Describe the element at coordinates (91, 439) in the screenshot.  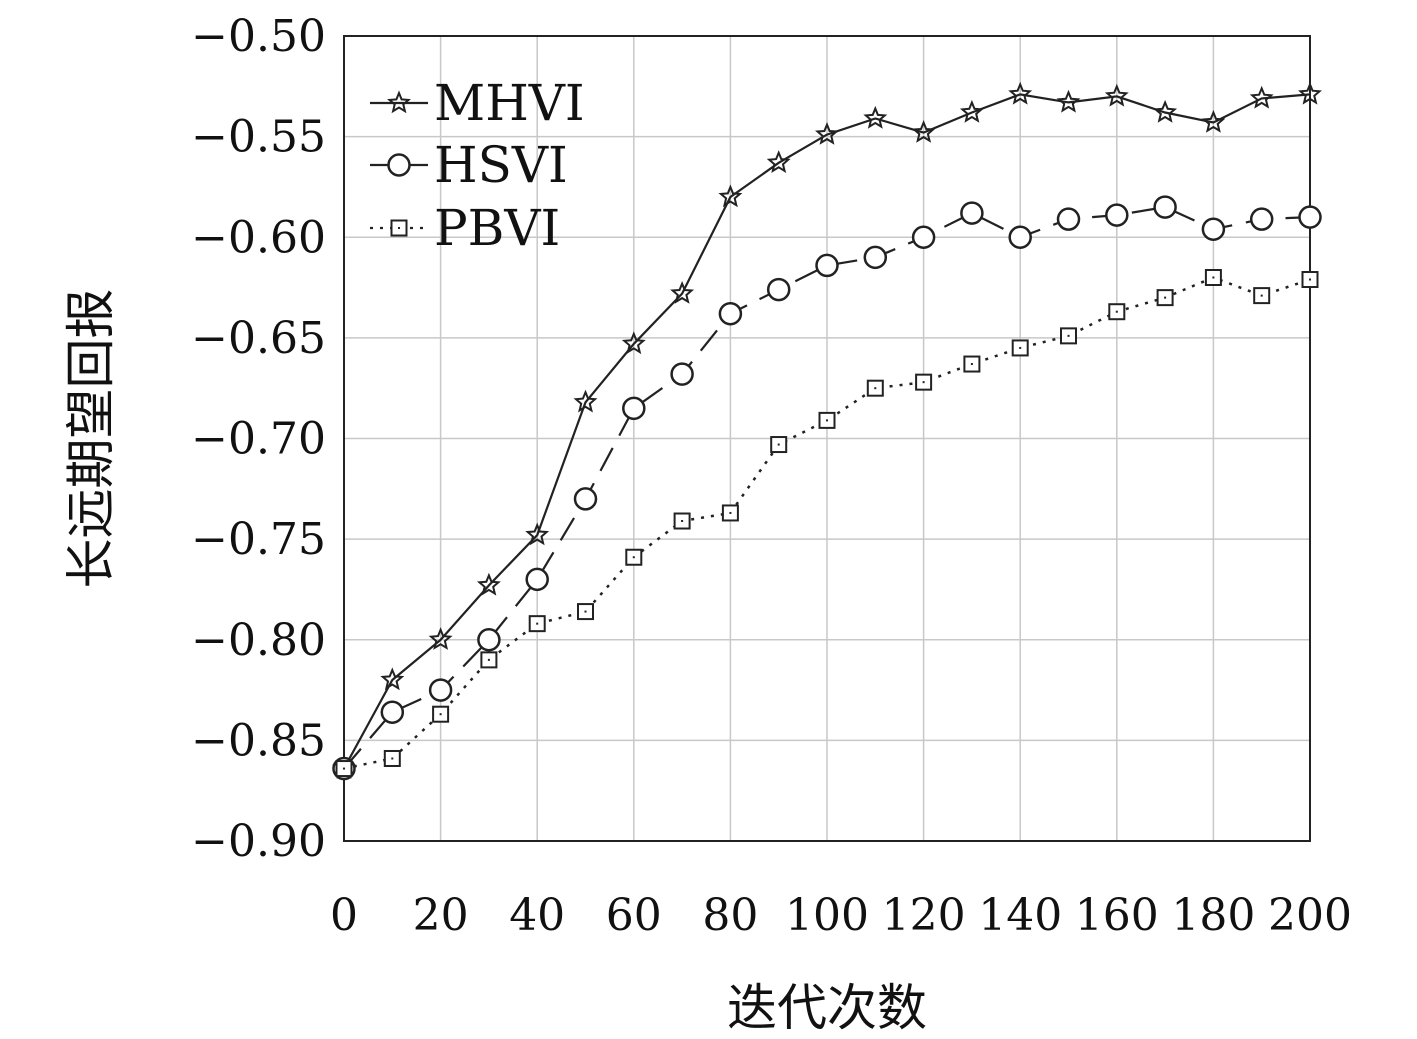
I see `y-axis-title: 长远期望回报` at that location.